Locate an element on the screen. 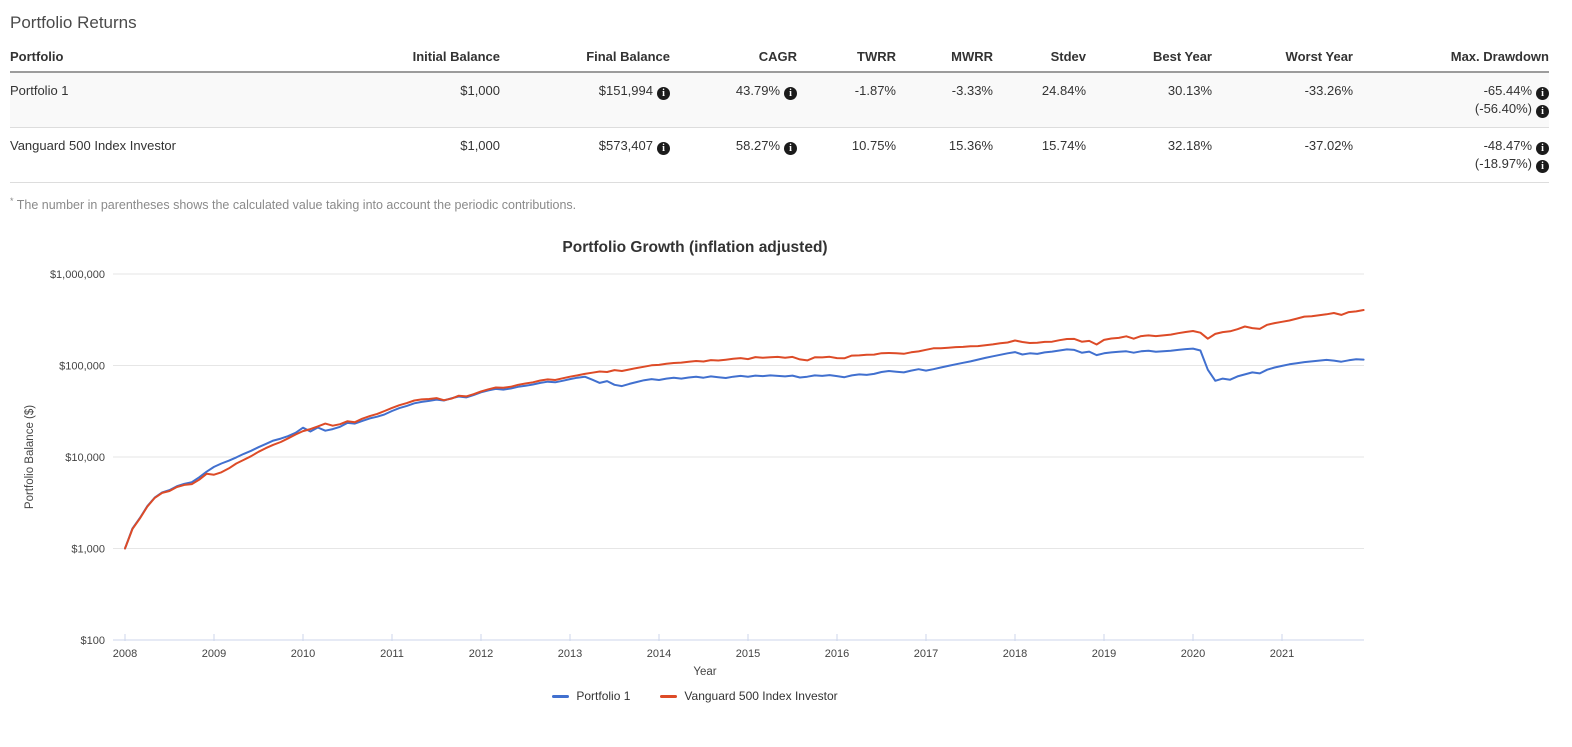  legend-item-vanguard-500: Vanguard 500 Index Investor is located at coordinates (749, 696).